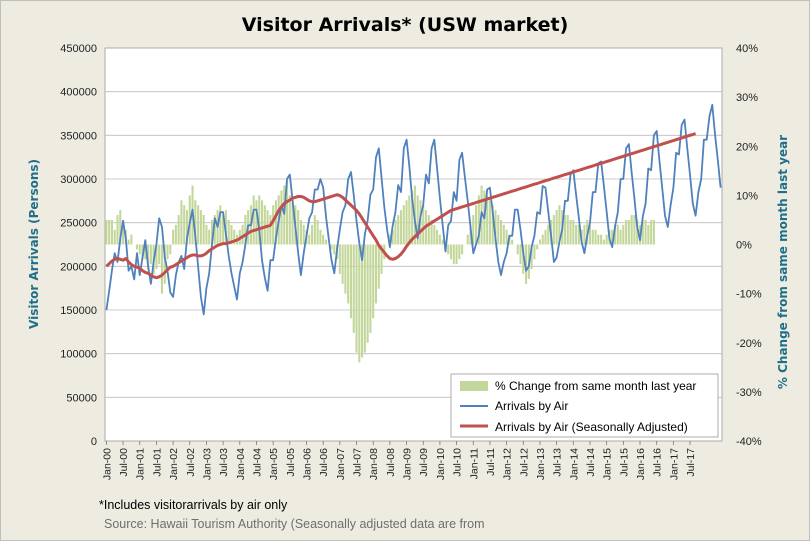  Describe the element at coordinates (674, 464) in the screenshot. I see `x-tick-label: Jan-17` at that location.